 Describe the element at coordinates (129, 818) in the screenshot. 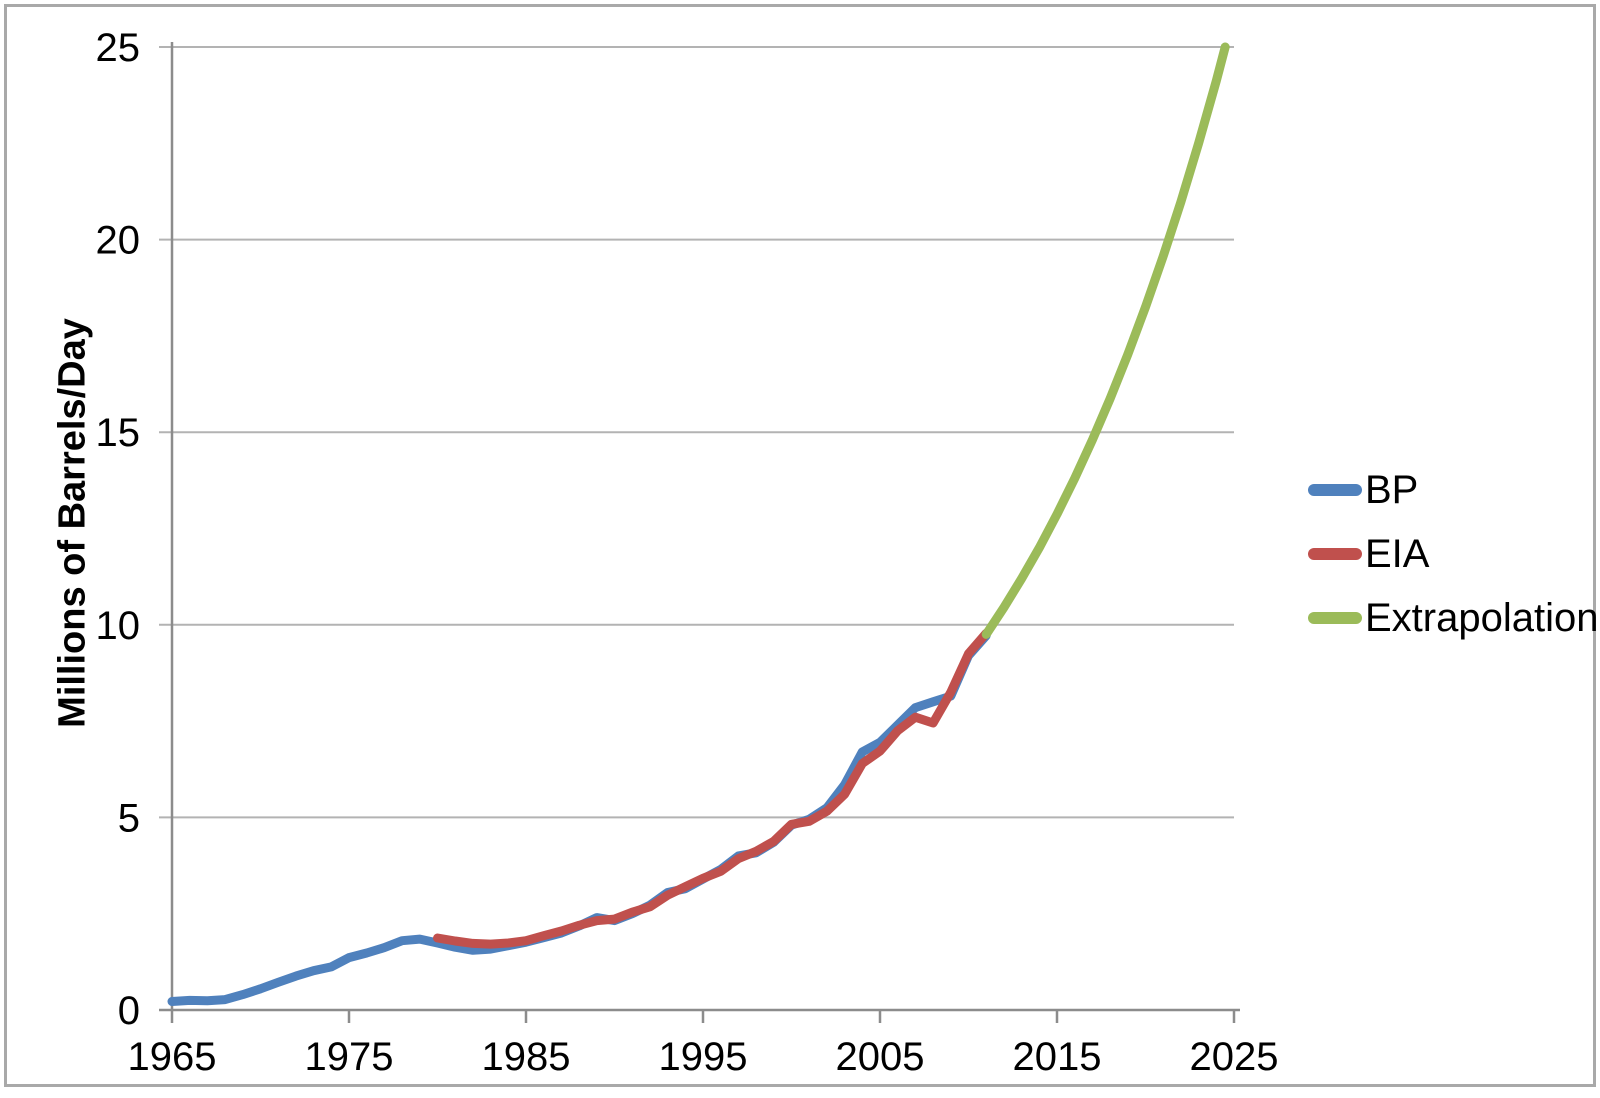

I see `y-tick-label-5: 5` at that location.